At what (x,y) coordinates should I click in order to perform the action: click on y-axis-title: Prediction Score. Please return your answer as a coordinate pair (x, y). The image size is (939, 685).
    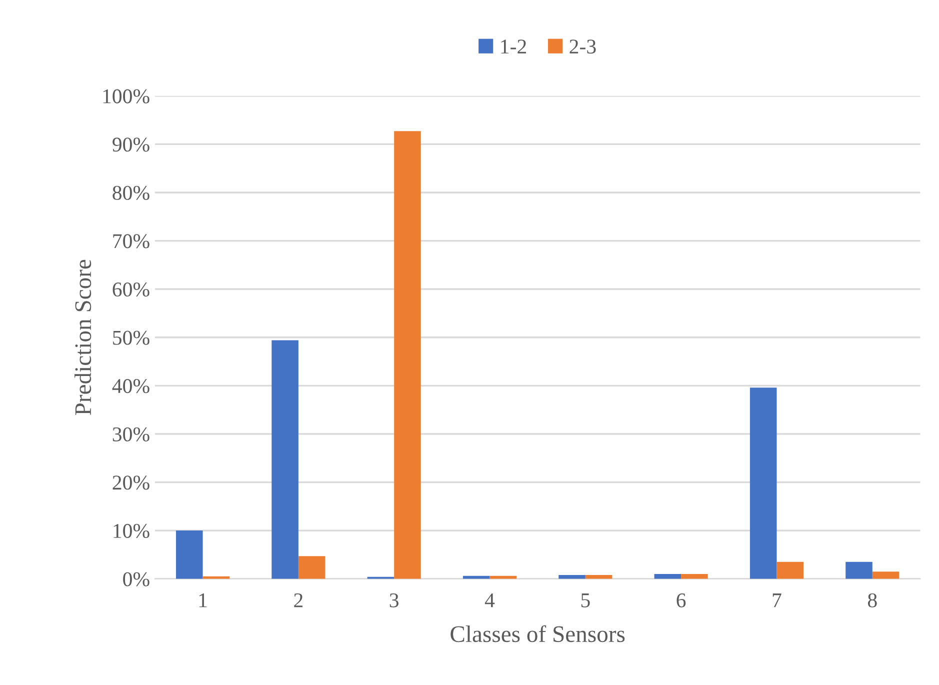
    Looking at the image, I should click on (83, 338).